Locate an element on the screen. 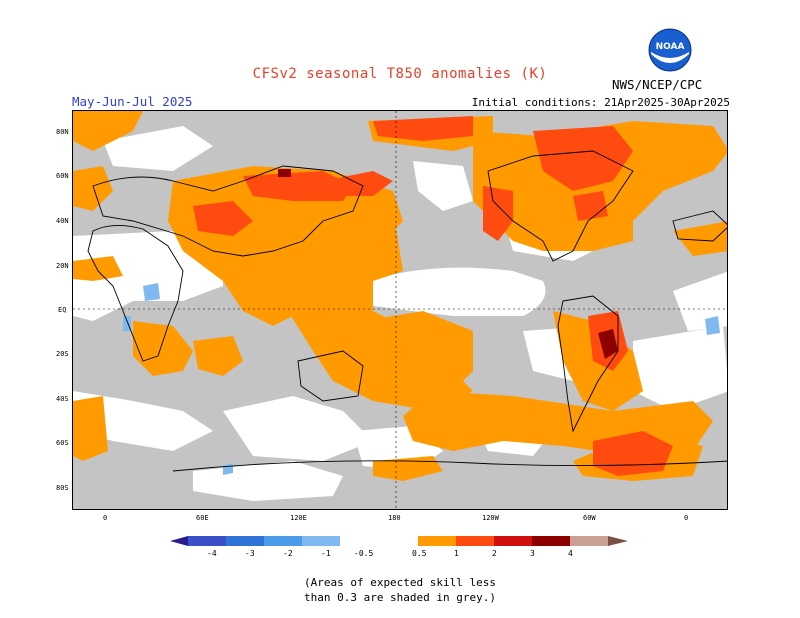 The width and height of the screenshot is (800, 618). colorbar-arrow-left is located at coordinates (179, 541).